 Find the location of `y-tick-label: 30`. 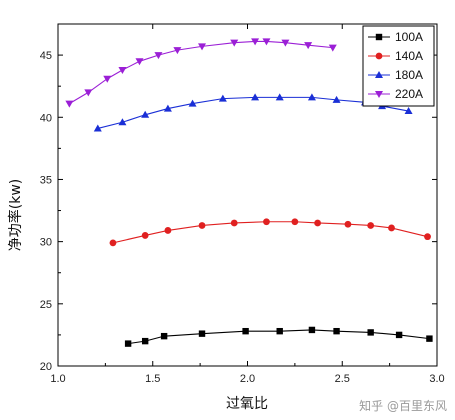

y-tick-label: 30 is located at coordinates (46, 243).